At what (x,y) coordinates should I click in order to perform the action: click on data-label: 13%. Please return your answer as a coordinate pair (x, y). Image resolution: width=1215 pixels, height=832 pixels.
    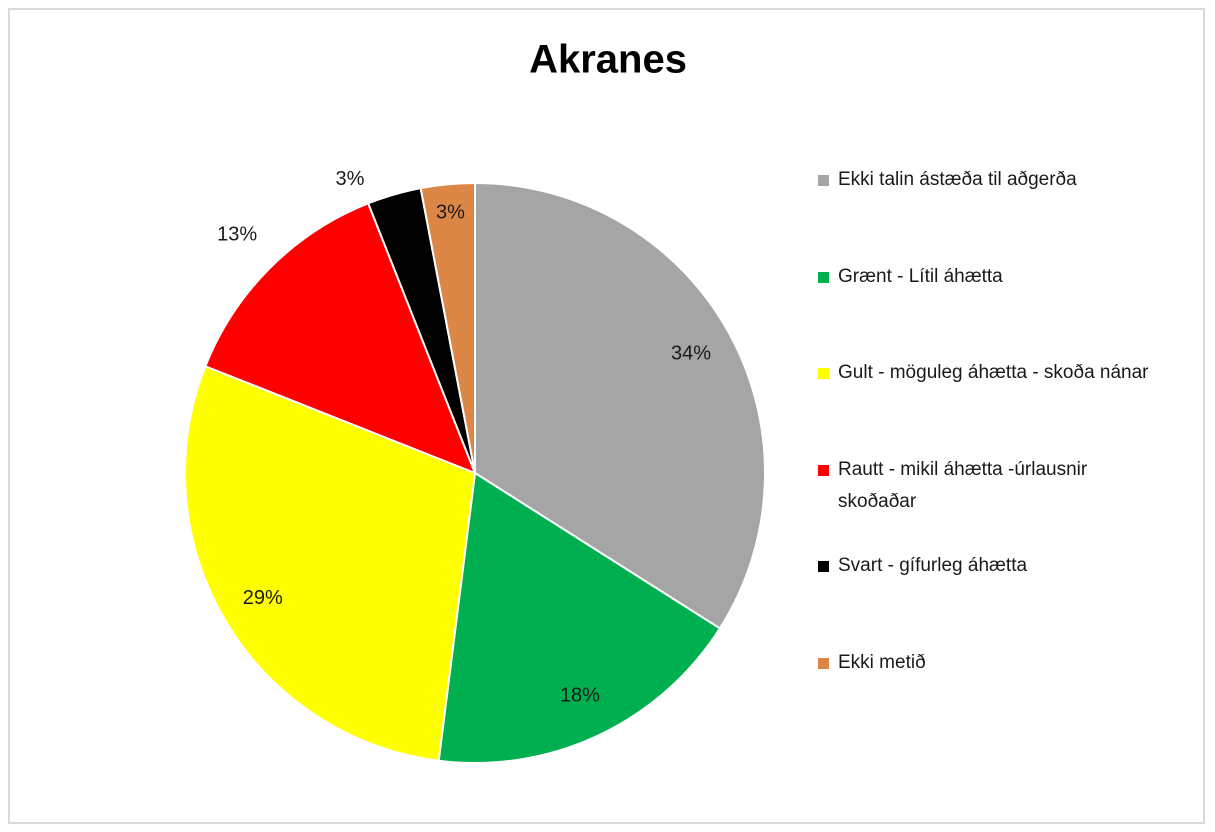
    Looking at the image, I should click on (237, 234).